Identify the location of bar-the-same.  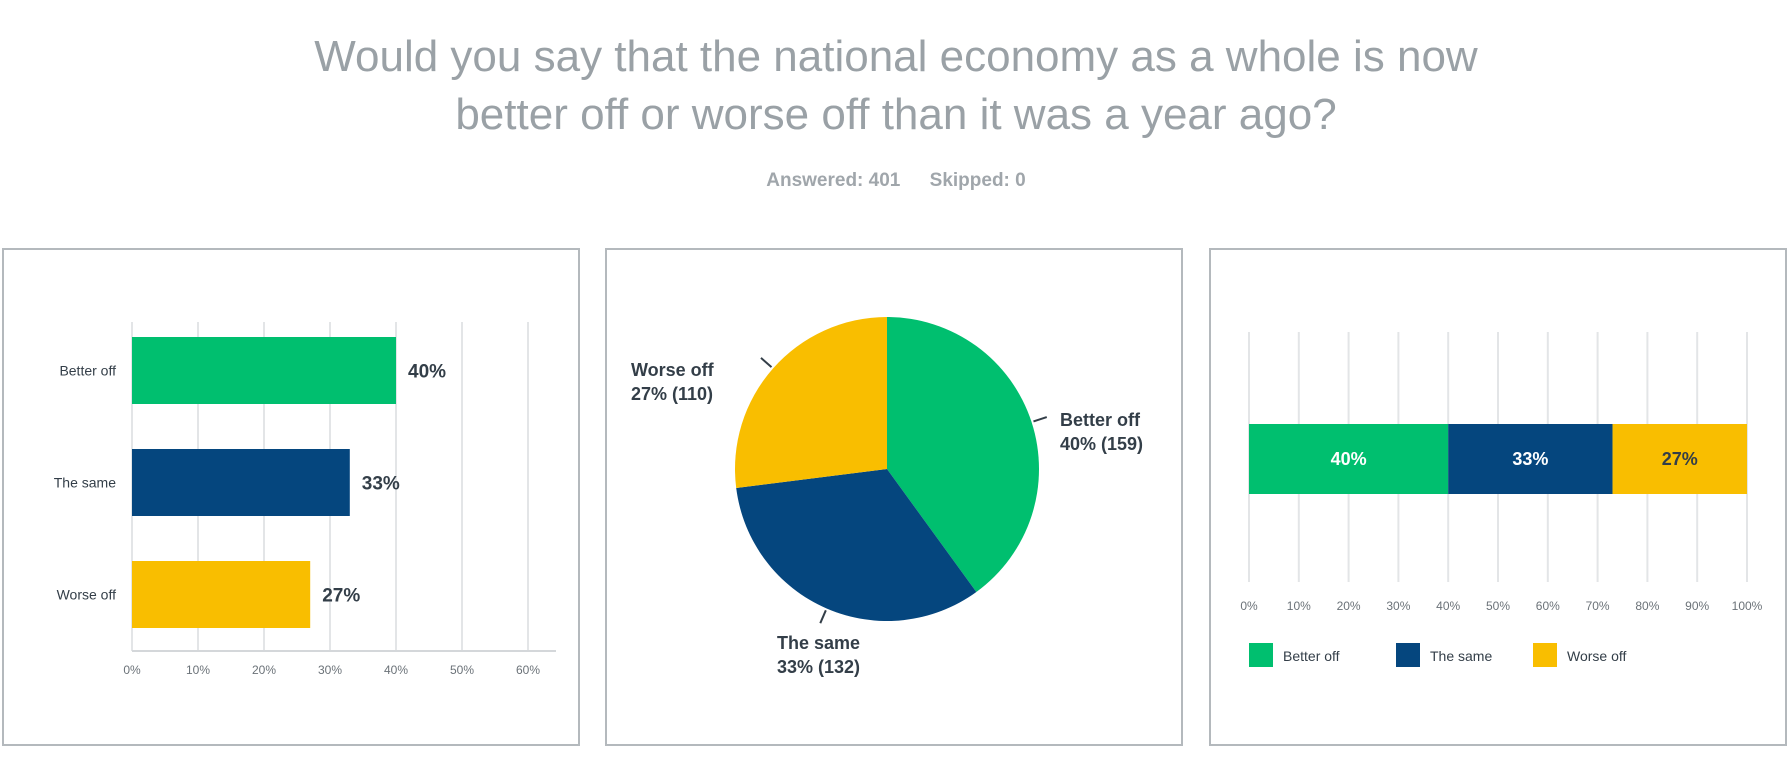
(241, 482).